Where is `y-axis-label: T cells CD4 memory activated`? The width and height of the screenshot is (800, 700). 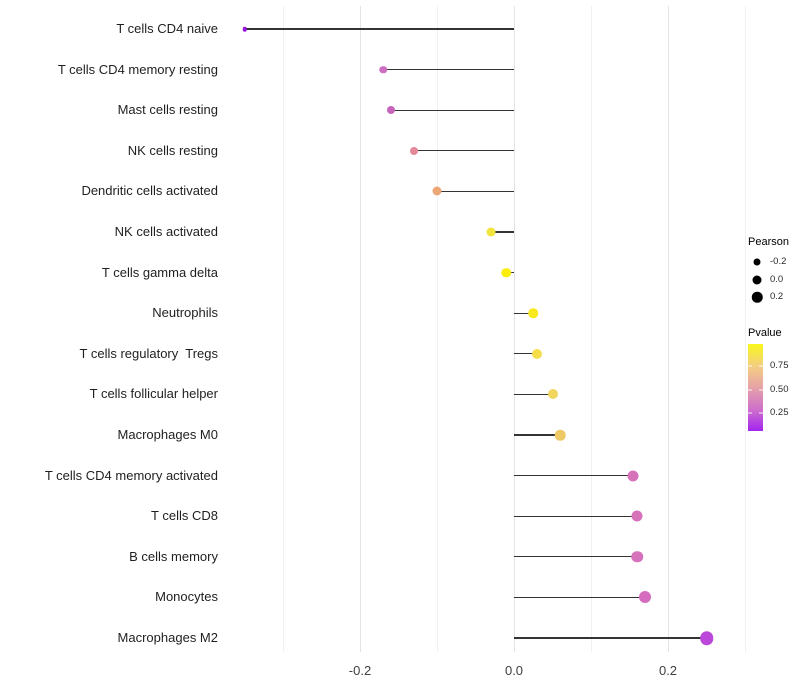 y-axis-label: T cells CD4 memory activated is located at coordinates (131, 475).